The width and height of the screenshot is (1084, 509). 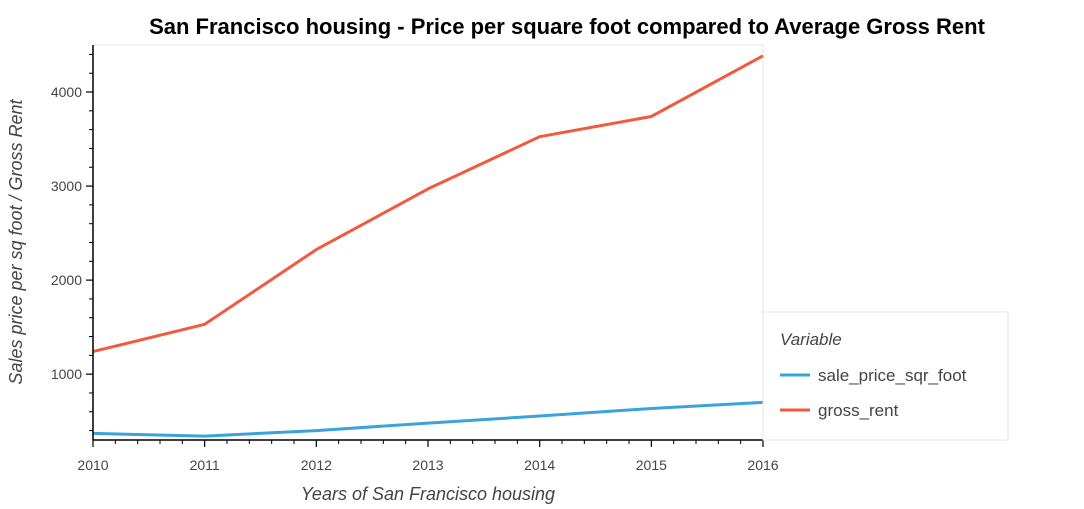 I want to click on x-tick-label: 2015, so click(x=651, y=465).